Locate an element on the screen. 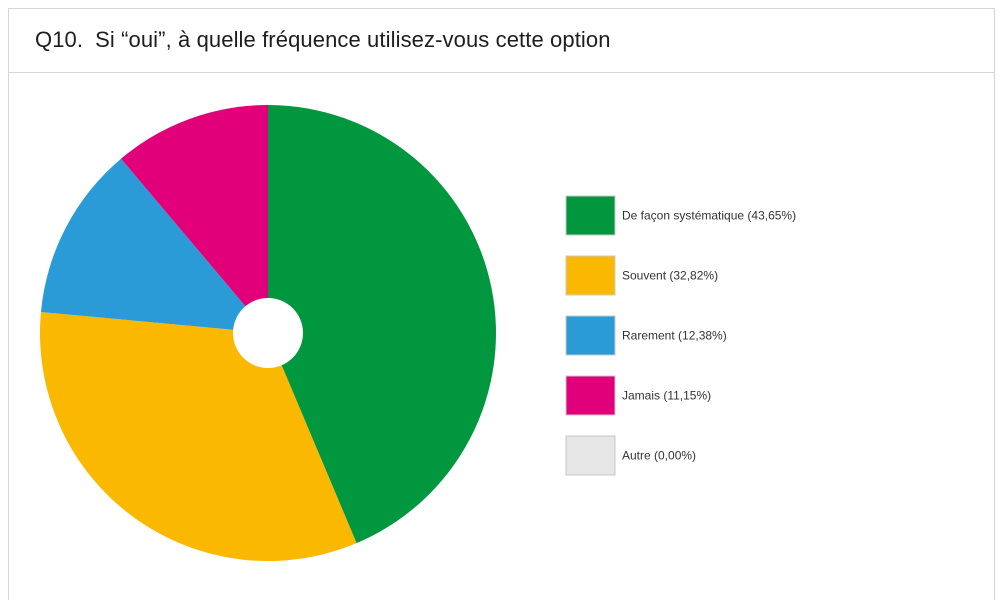  legend-label-5: Autre (0,00%) is located at coordinates (659, 456).